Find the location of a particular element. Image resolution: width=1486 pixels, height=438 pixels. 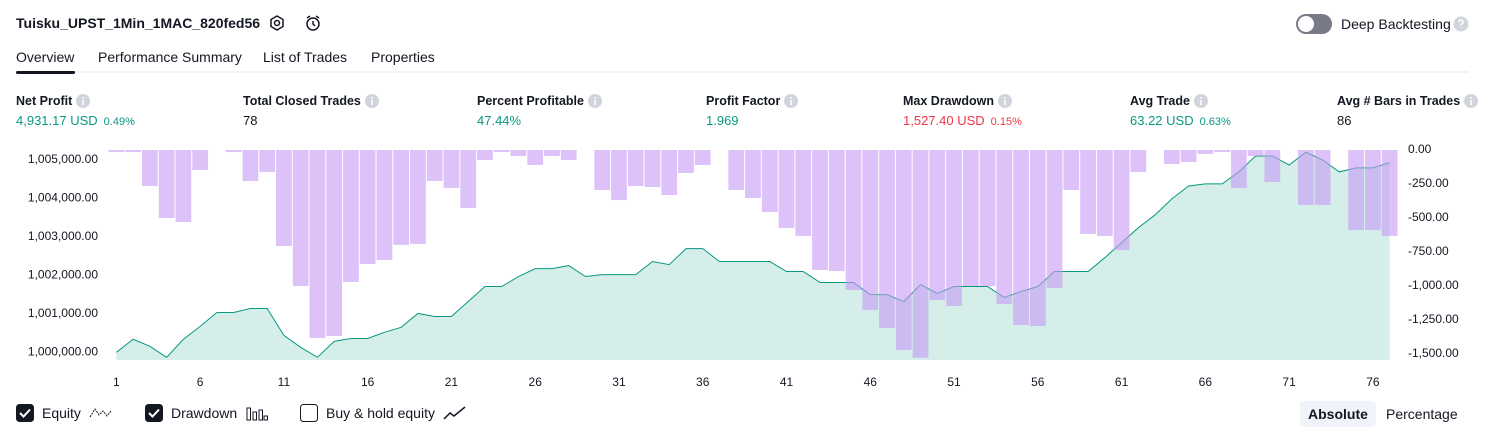

alert-icon-hands is located at coordinates (313, 21).